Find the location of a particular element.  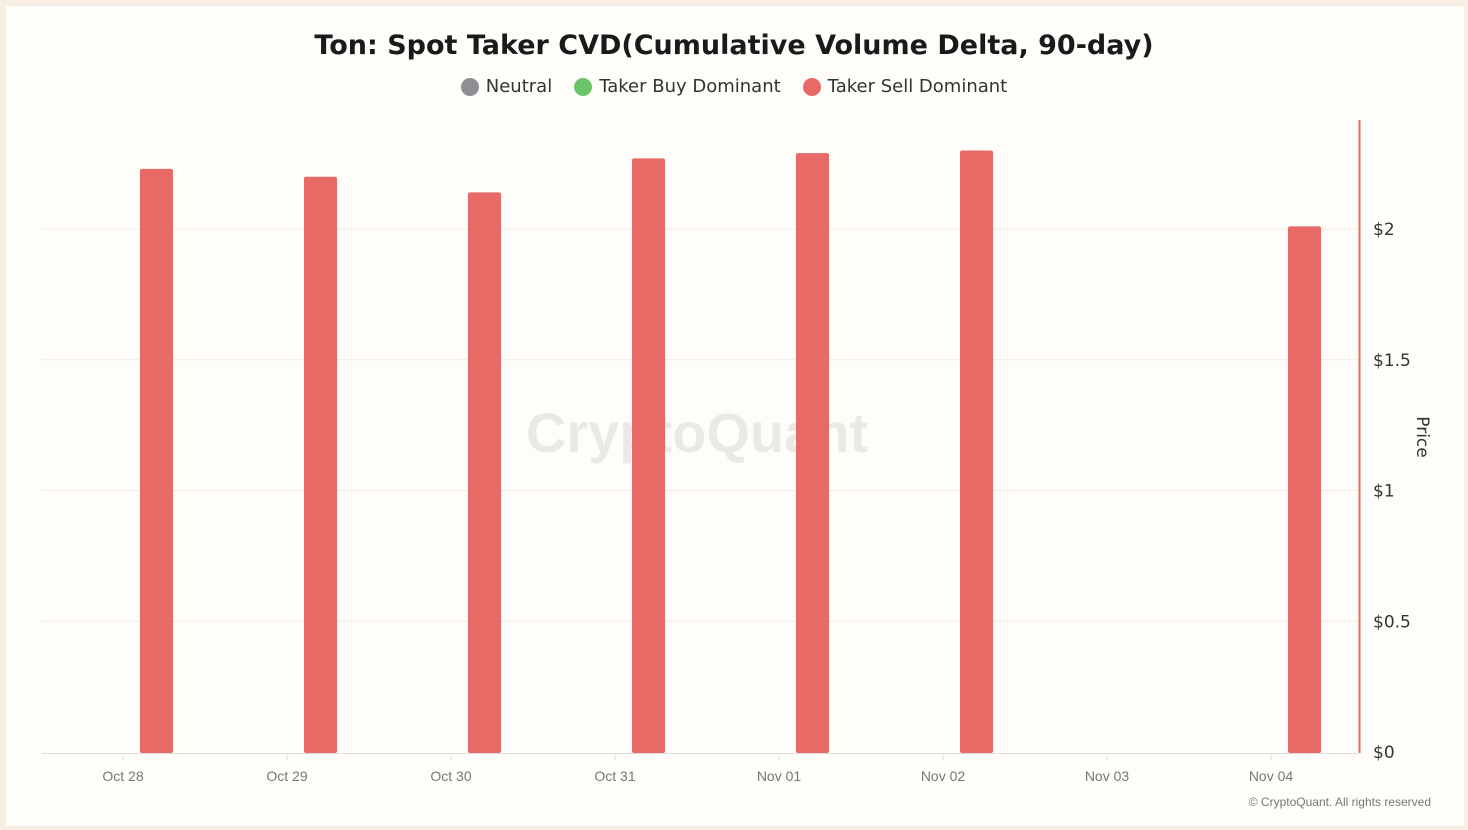

sell-dot-icon is located at coordinates (811, 86).